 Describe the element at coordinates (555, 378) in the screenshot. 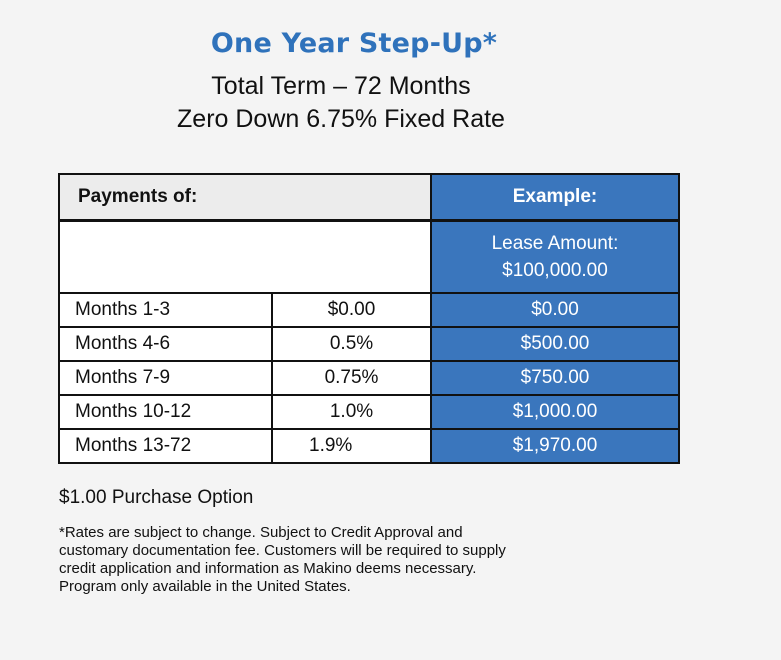

I see `example-cell: $750.00` at that location.